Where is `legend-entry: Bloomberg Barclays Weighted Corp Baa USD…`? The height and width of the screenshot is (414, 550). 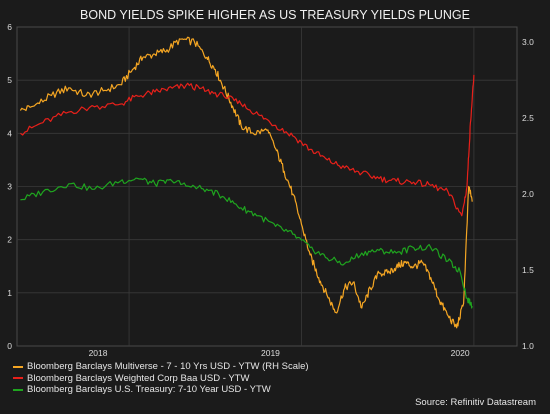
legend-entry: Bloomberg Barclays Weighted Corp Baa USD… is located at coordinates (161, 379).